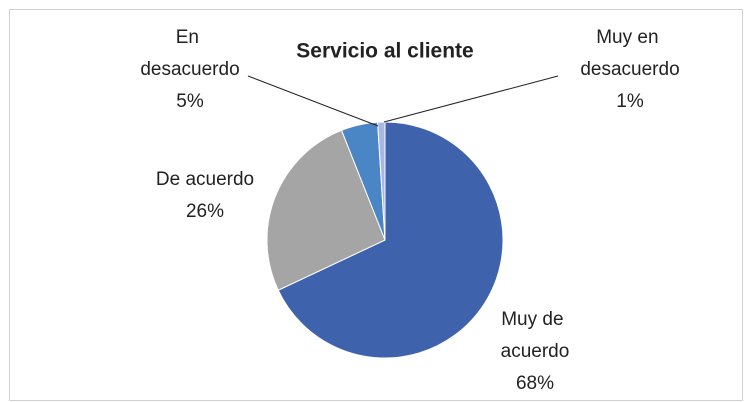  What do you see at coordinates (205, 211) in the screenshot?
I see `data-label-value: 26%` at bounding box center [205, 211].